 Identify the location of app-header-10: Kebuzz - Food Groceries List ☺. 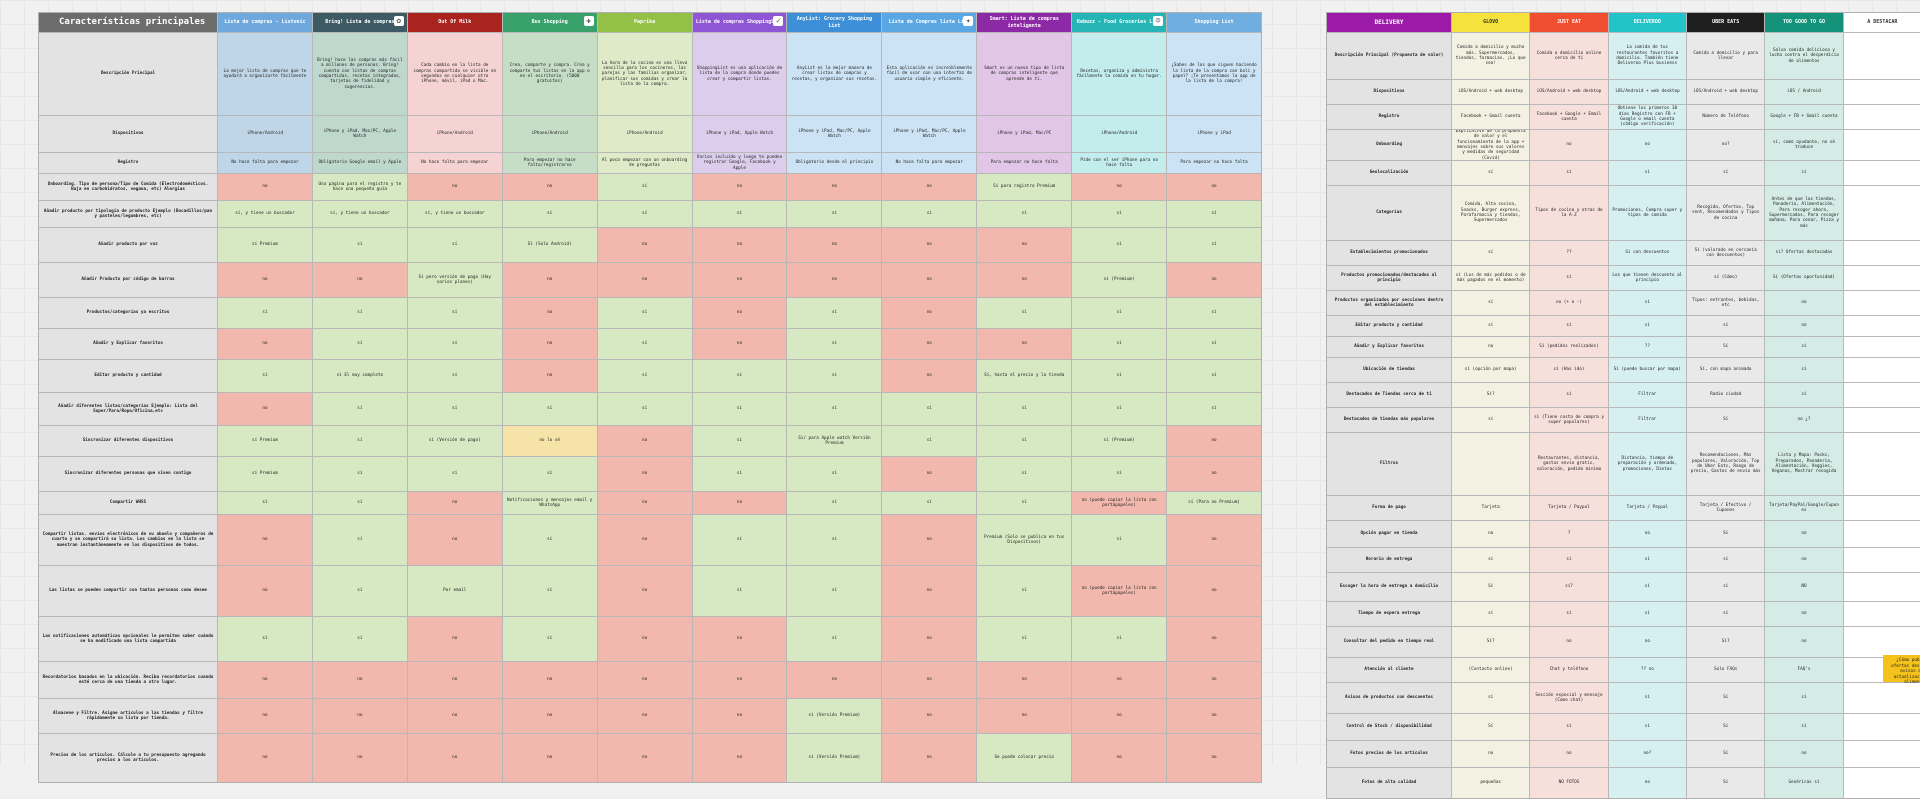
(1119, 22).